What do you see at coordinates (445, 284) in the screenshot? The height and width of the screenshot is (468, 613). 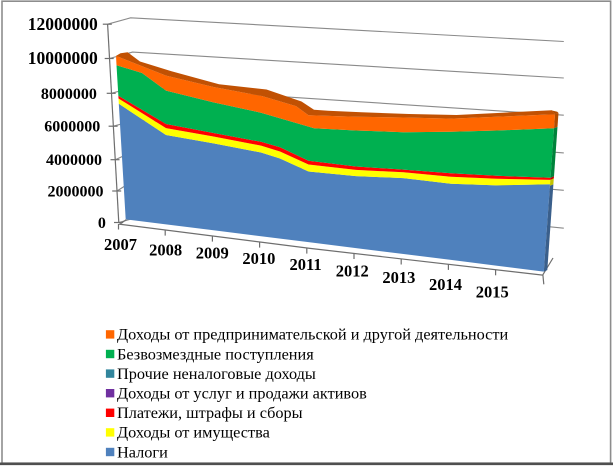 I see `svg-text: 2014` at bounding box center [445, 284].